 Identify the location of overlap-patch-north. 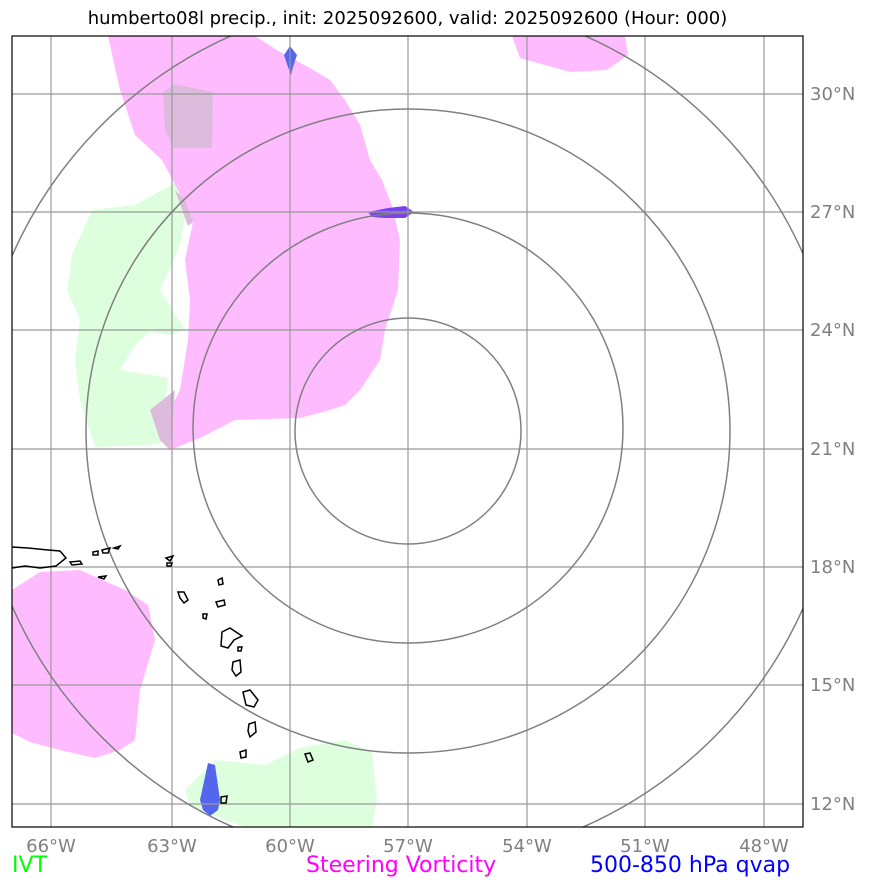
(188, 116).